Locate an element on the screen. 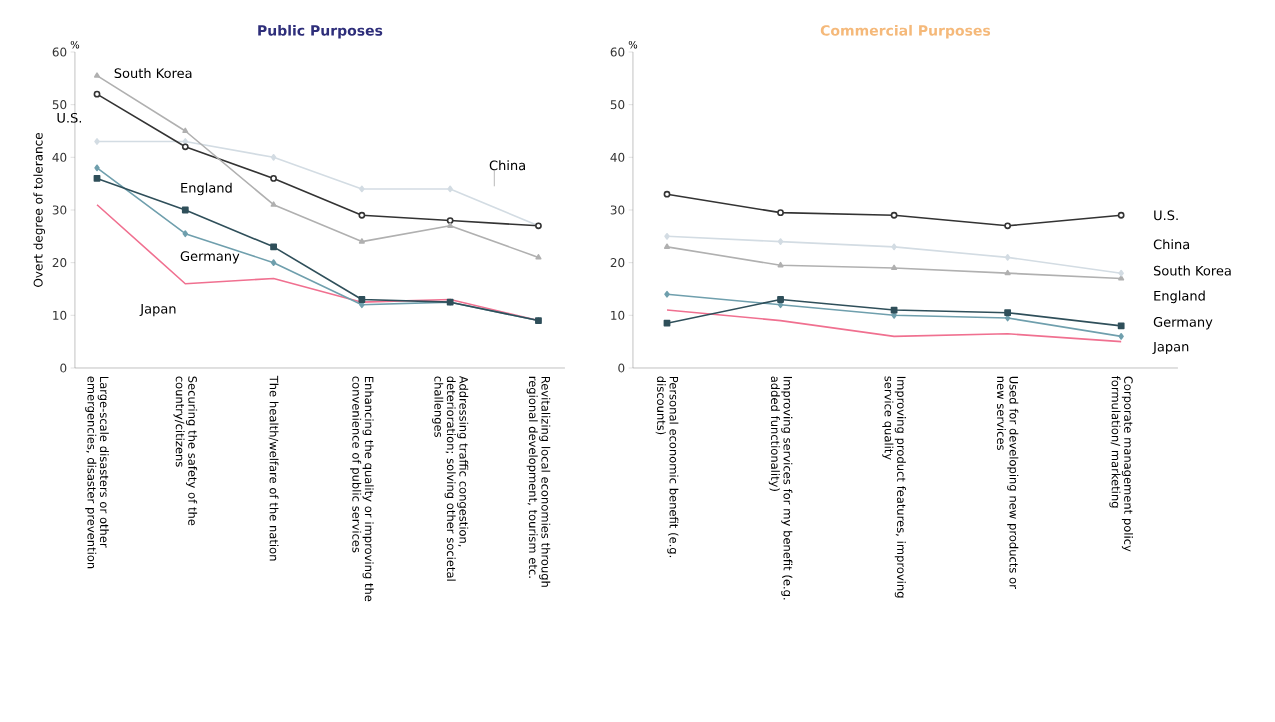 The width and height of the screenshot is (1275, 722). chart-title: Public Purposes is located at coordinates (320, 31).